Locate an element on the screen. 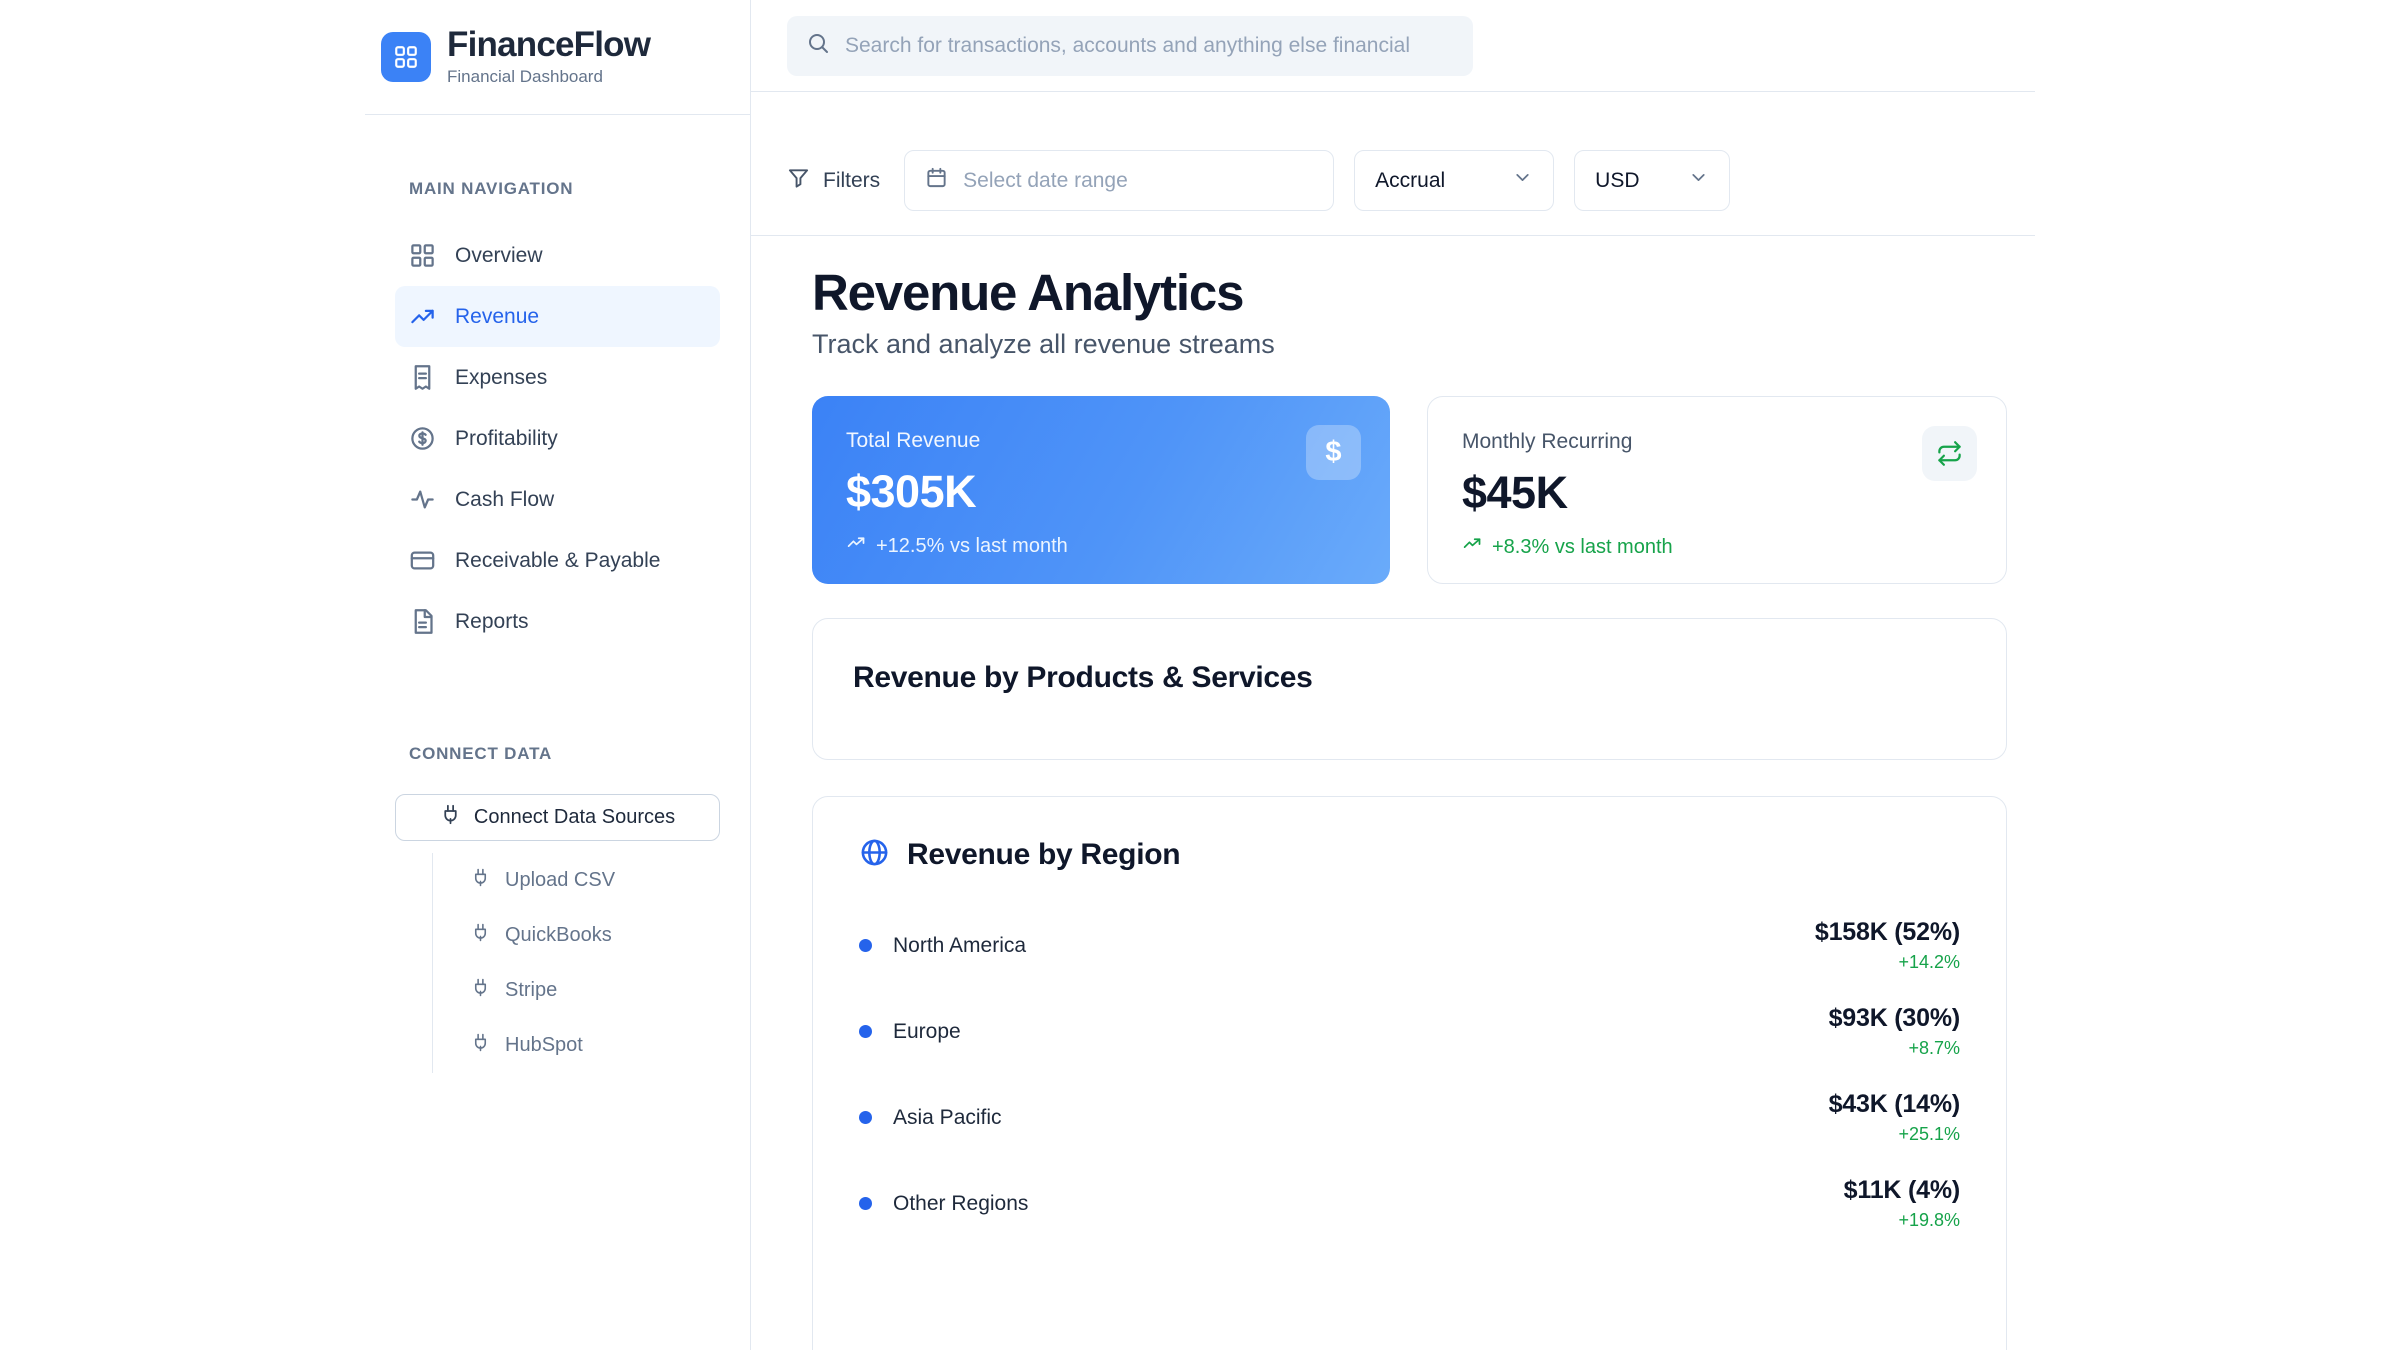  region-name-group: Europe is located at coordinates (910, 1032).